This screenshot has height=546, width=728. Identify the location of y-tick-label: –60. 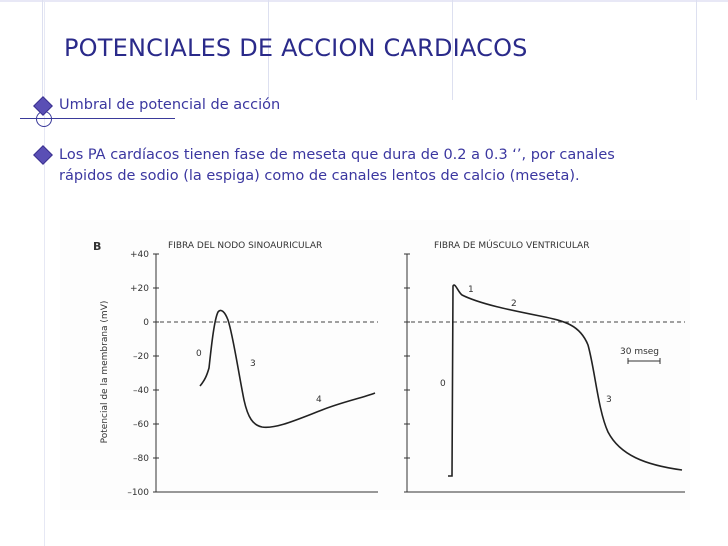
(141, 425).